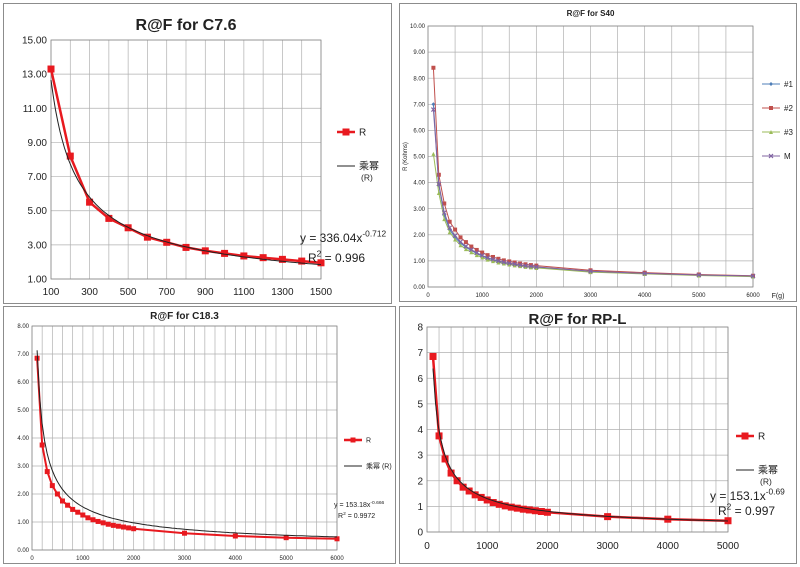  Describe the element at coordinates (368, 465) in the screenshot. I see `legend-entry: 乘幂 (R)` at that location.